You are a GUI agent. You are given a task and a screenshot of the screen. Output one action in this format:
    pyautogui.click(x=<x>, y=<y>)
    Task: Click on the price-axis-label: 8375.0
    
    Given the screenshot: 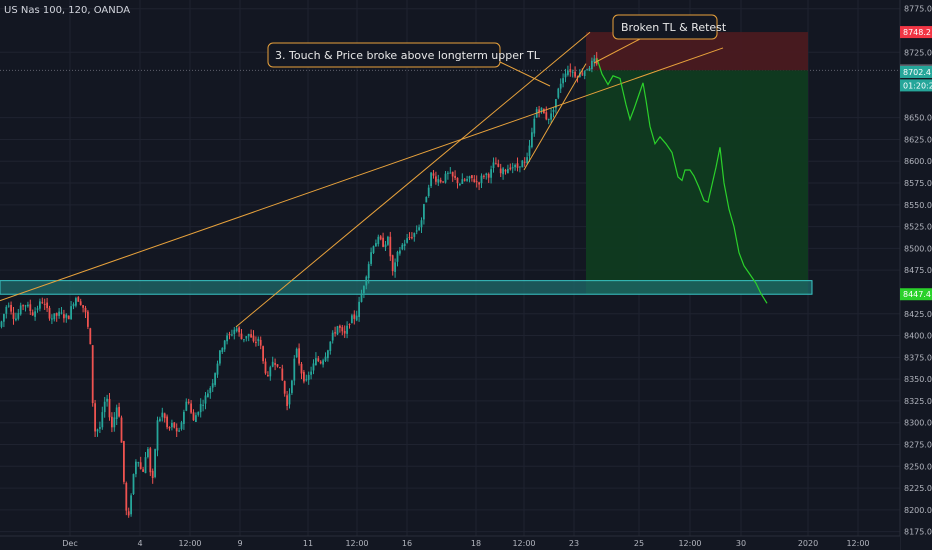 What is the action you would take?
    pyautogui.click(x=918, y=357)
    